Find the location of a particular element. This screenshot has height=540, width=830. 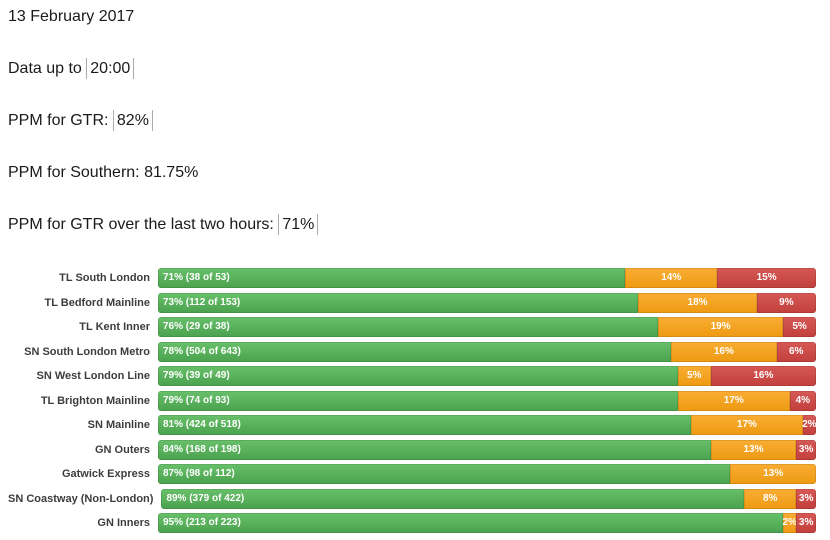

chart-row: Gatwick Express 87% (98 of 112) 13% is located at coordinates (412, 474).